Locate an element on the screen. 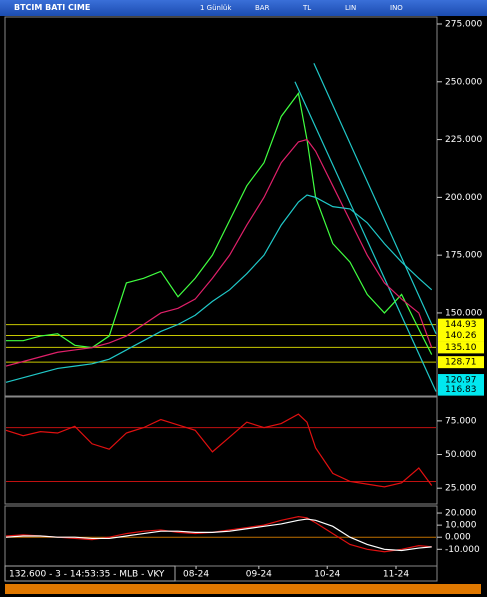  currency-button: TL is located at coordinates (307, 8).